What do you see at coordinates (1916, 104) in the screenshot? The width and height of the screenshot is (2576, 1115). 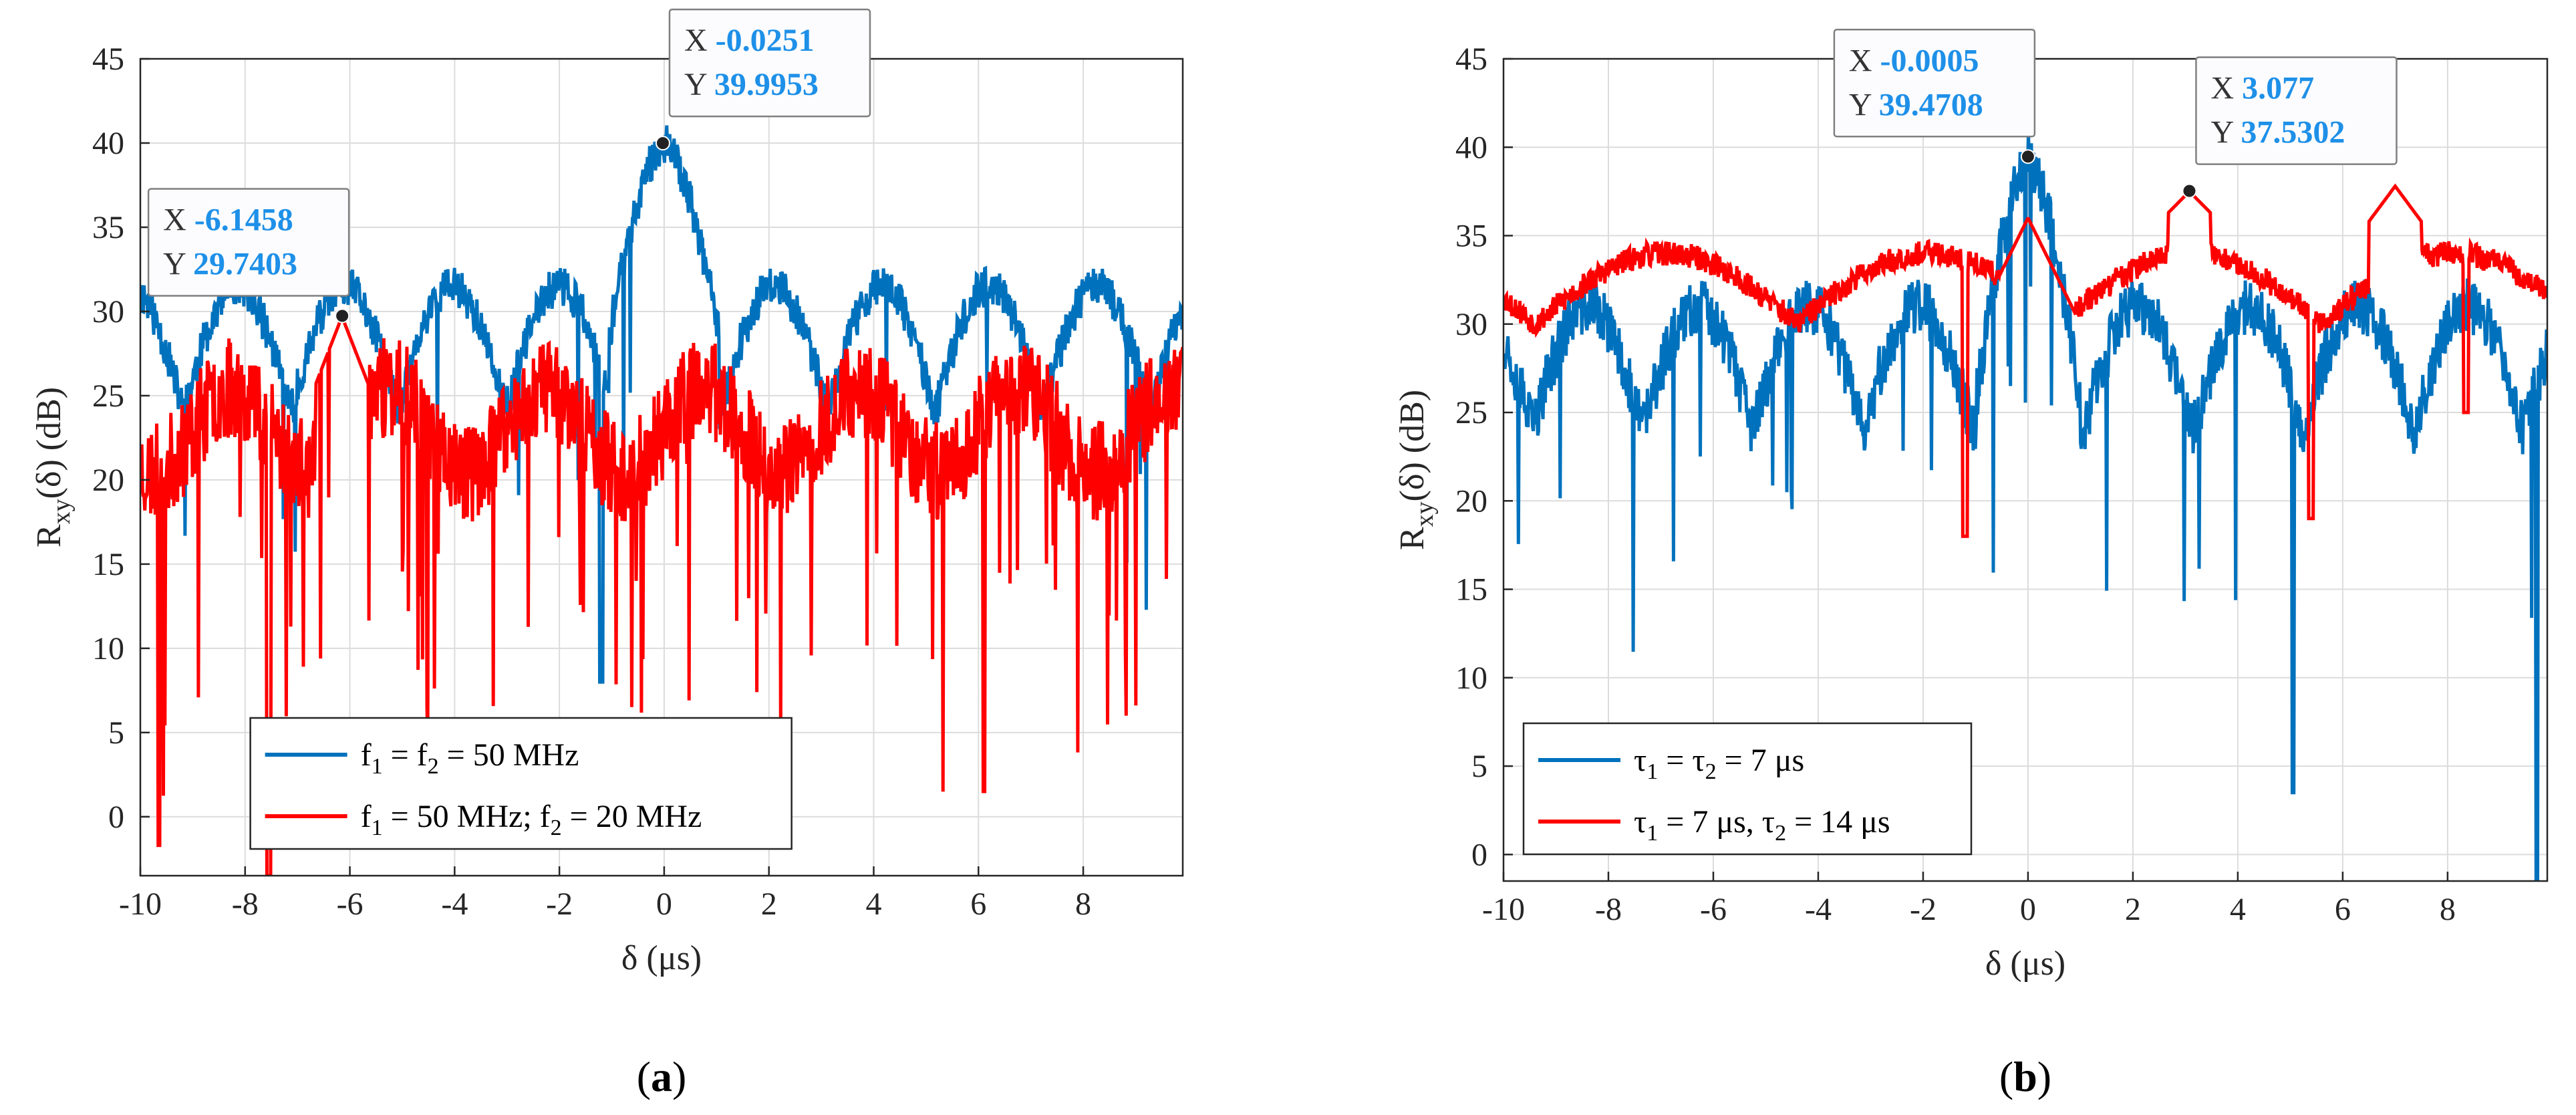 I see `datatip-y-row: Y 39.4708` at bounding box center [1916, 104].